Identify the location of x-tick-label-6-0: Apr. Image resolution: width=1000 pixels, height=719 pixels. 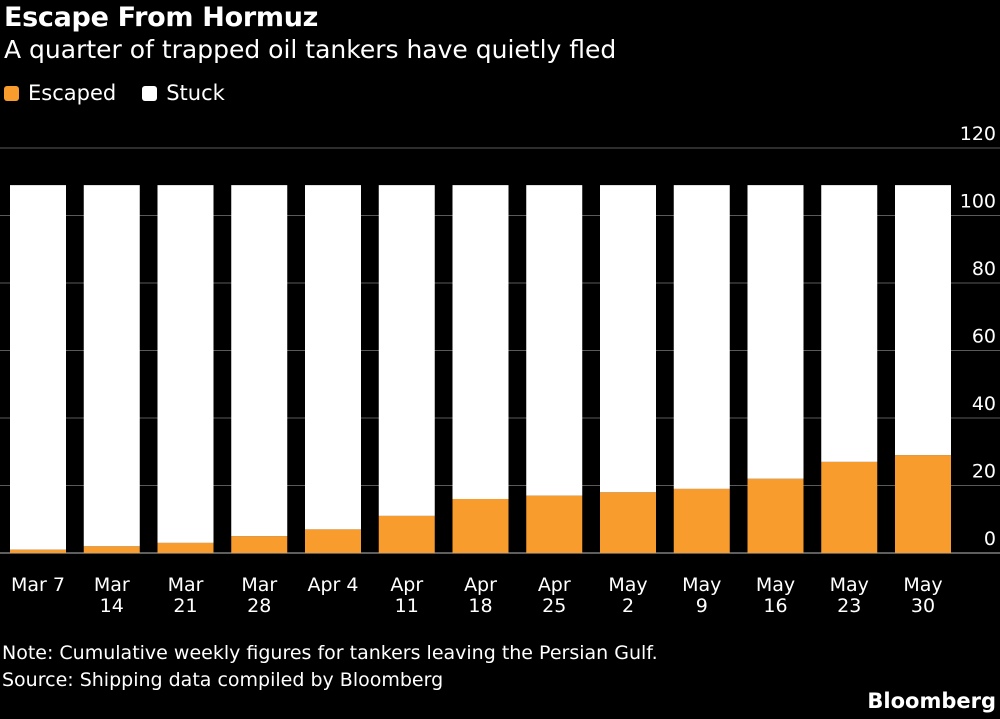
(480, 585).